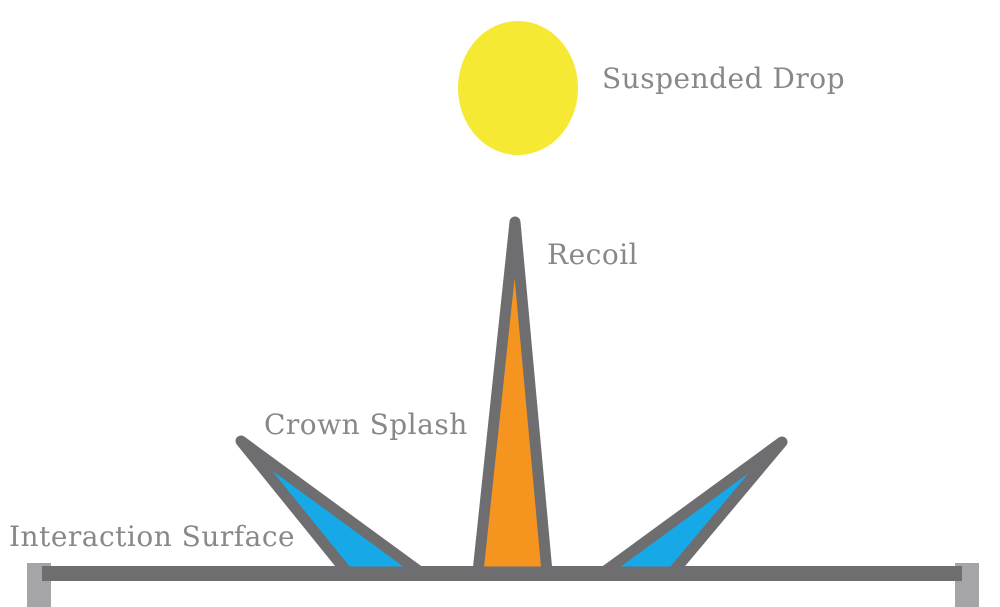  Describe the element at coordinates (152, 536) in the screenshot. I see `label-interaction-surface: Interaction Surface` at that location.